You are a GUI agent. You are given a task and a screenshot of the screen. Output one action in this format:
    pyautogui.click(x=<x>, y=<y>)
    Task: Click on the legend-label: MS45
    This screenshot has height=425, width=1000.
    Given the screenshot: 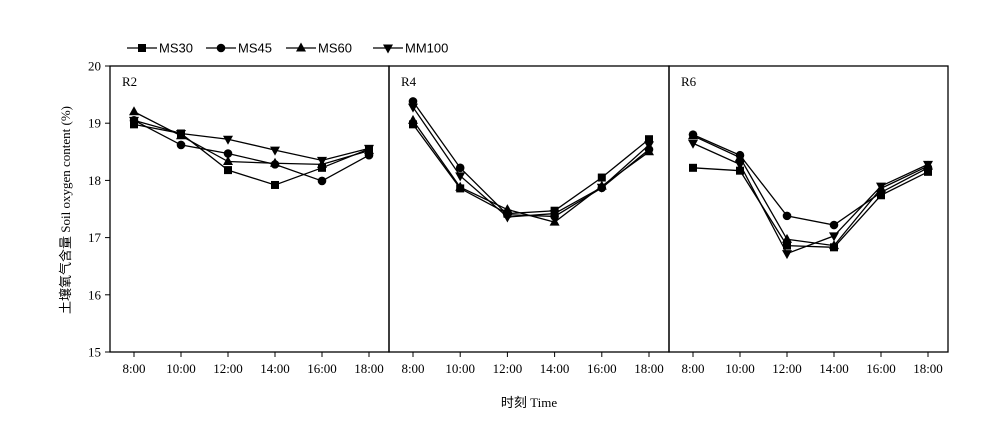 What is the action you would take?
    pyautogui.click(x=255, y=48)
    